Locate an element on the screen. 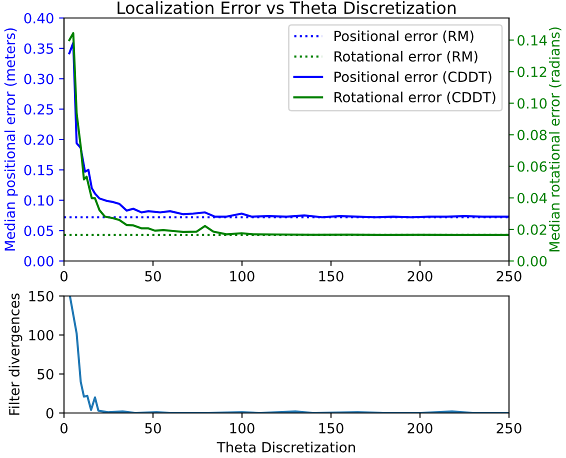  y-tick-label: 100 is located at coordinates (41, 335).